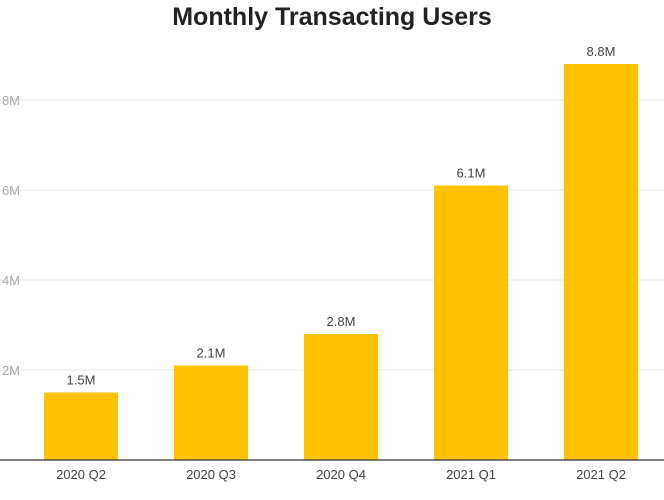 Image resolution: width=664 pixels, height=500 pixels. Describe the element at coordinates (601, 51) in the screenshot. I see `data-label: 8.8M` at that location.